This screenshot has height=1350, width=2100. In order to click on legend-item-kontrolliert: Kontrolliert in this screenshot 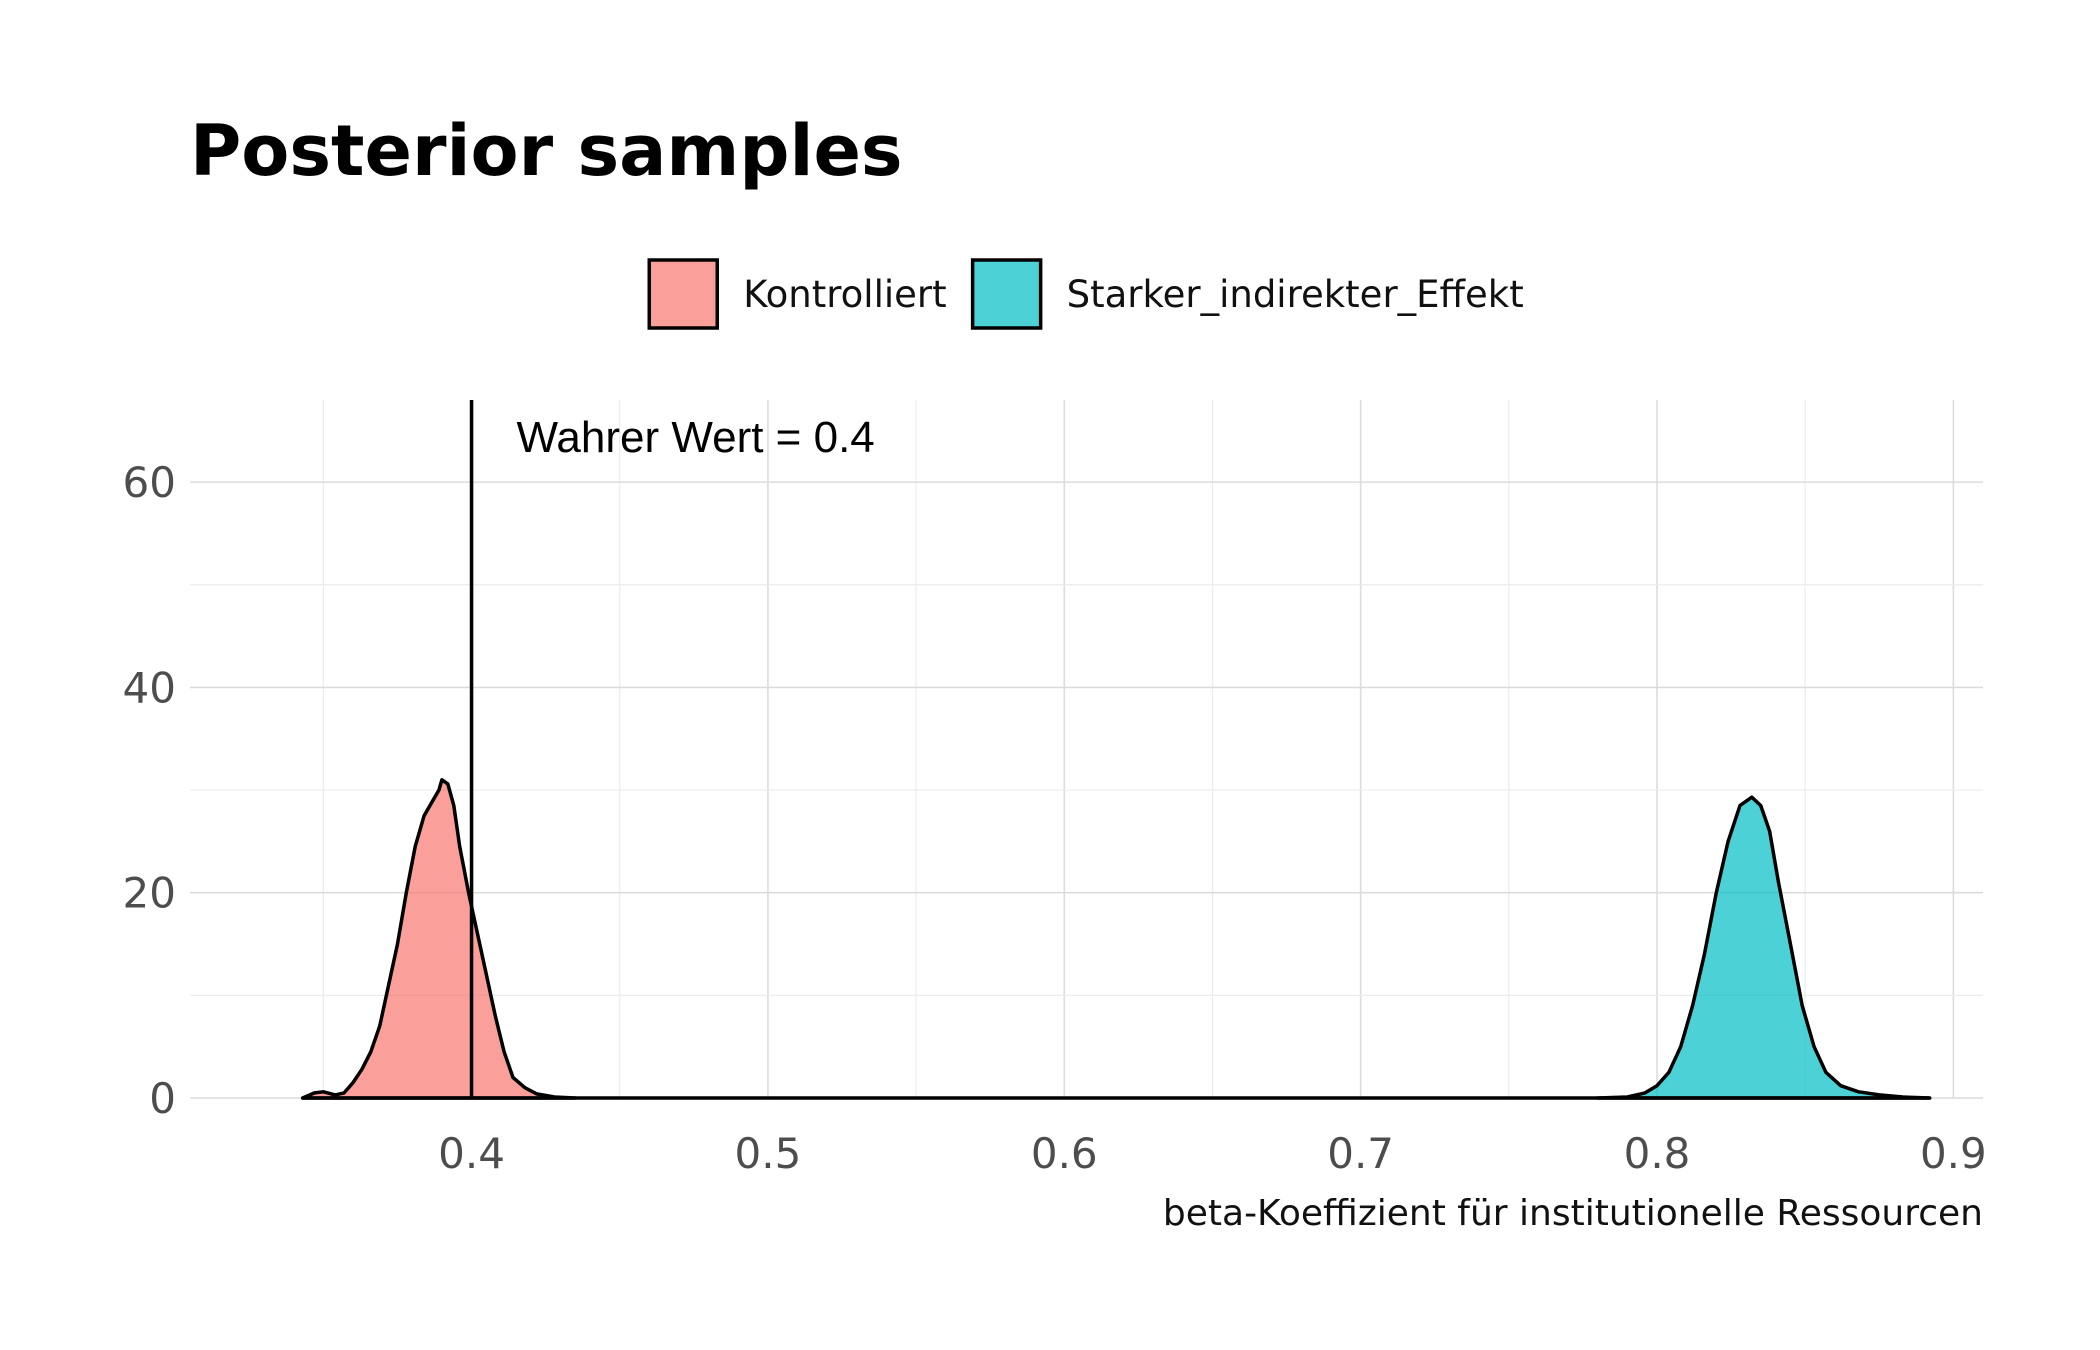, I will do `click(797, 294)`.